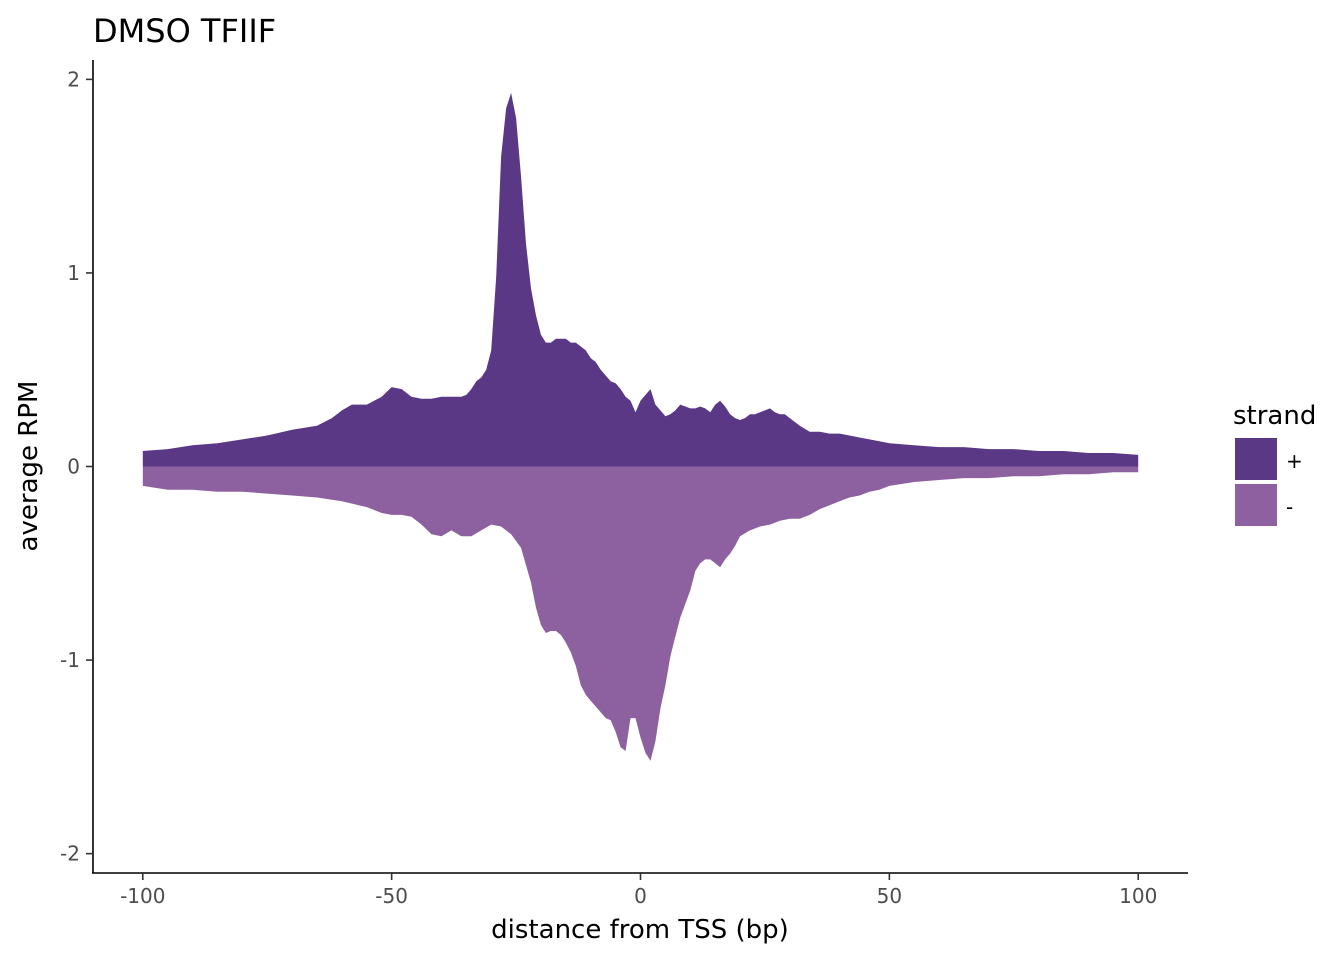 The height and width of the screenshot is (960, 1344). Describe the element at coordinates (640, 930) in the screenshot. I see `x-axis-title: distance from TSS (bp)` at that location.